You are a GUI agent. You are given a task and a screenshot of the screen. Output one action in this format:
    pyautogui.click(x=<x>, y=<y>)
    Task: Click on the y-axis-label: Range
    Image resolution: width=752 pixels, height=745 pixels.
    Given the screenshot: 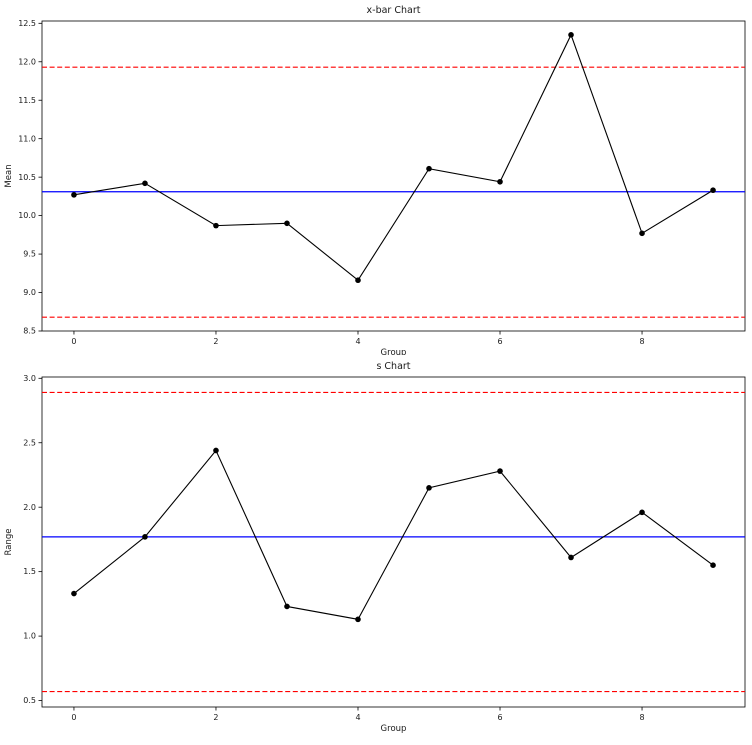 What is the action you would take?
    pyautogui.click(x=9, y=542)
    